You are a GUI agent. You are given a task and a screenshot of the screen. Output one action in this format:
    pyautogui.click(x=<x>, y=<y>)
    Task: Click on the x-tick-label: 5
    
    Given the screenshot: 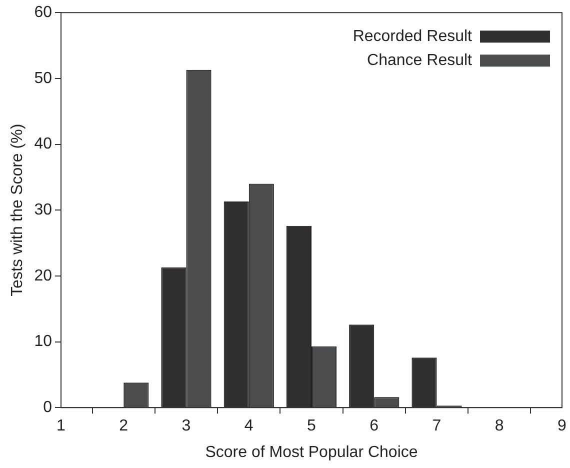 What is the action you would take?
    pyautogui.click(x=311, y=426)
    